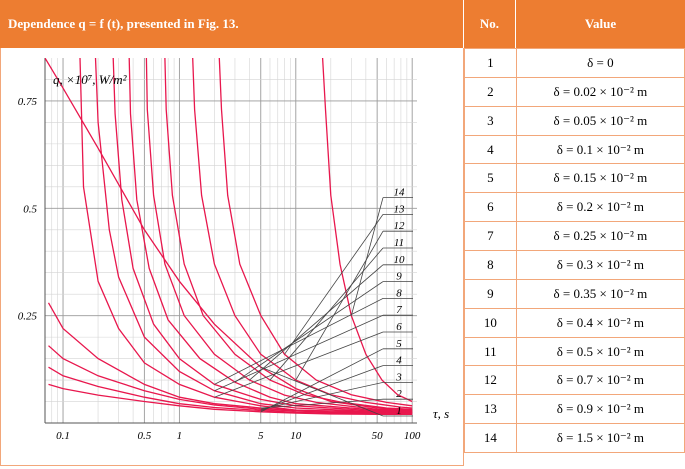  What do you see at coordinates (600, 351) in the screenshot?
I see `row-value: δ = 0.5 × 10⁻² m` at bounding box center [600, 351].